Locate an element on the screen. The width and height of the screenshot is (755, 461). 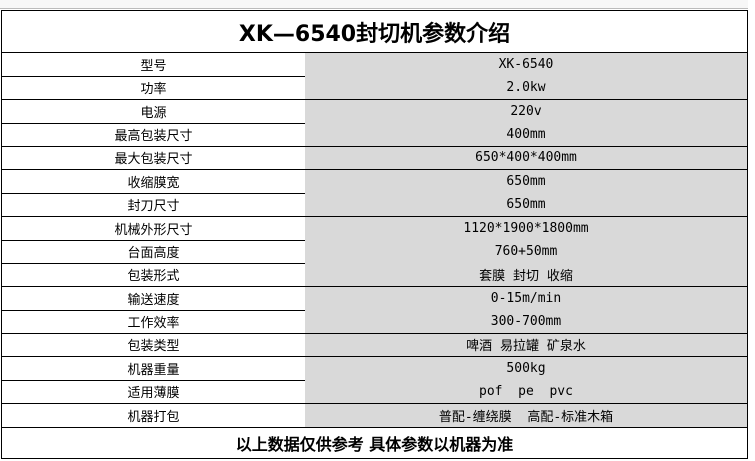
value-cell: 2.0kw is located at coordinates (526, 88).